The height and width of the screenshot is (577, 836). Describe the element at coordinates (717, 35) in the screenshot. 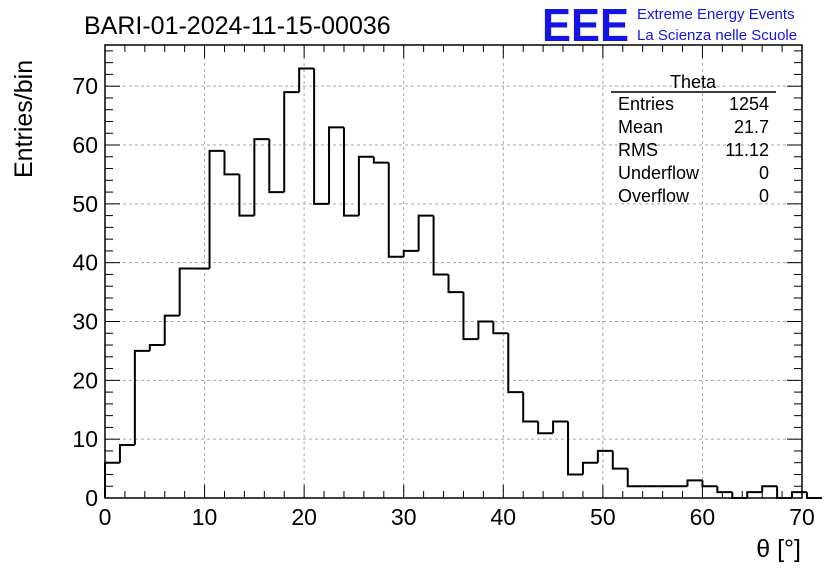

I see `eee-logo-line2: La Scienza nelle Scuole` at that location.